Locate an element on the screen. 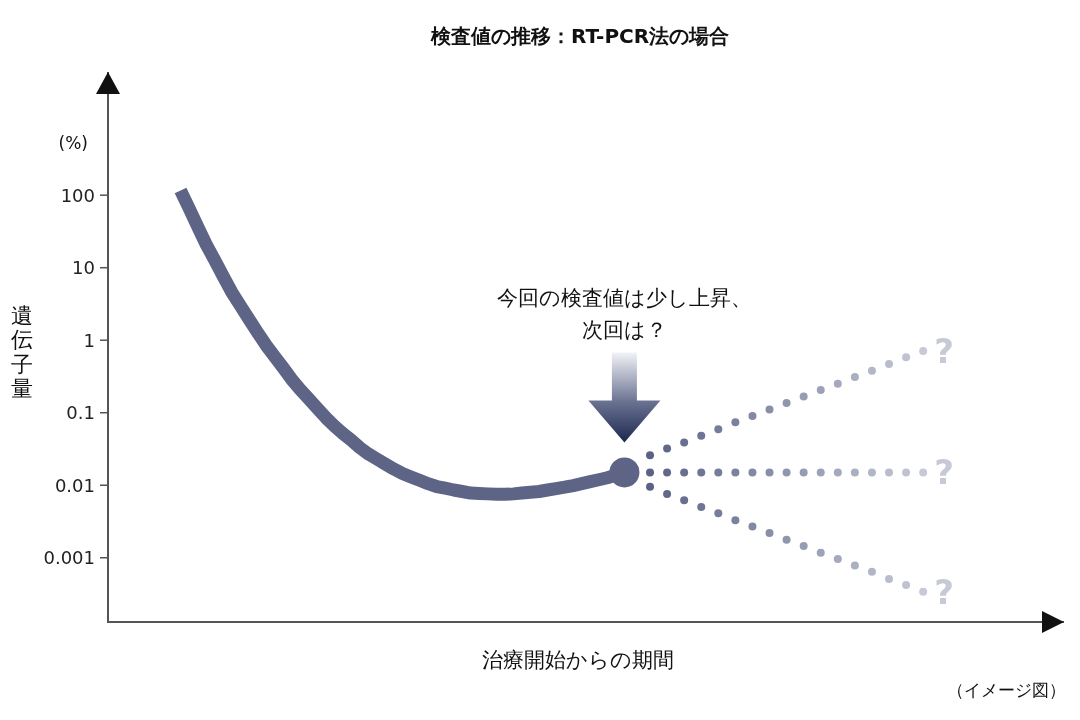 This screenshot has width=1080, height=720. y-axis-title: 遺伝子量 is located at coordinates (22, 352).